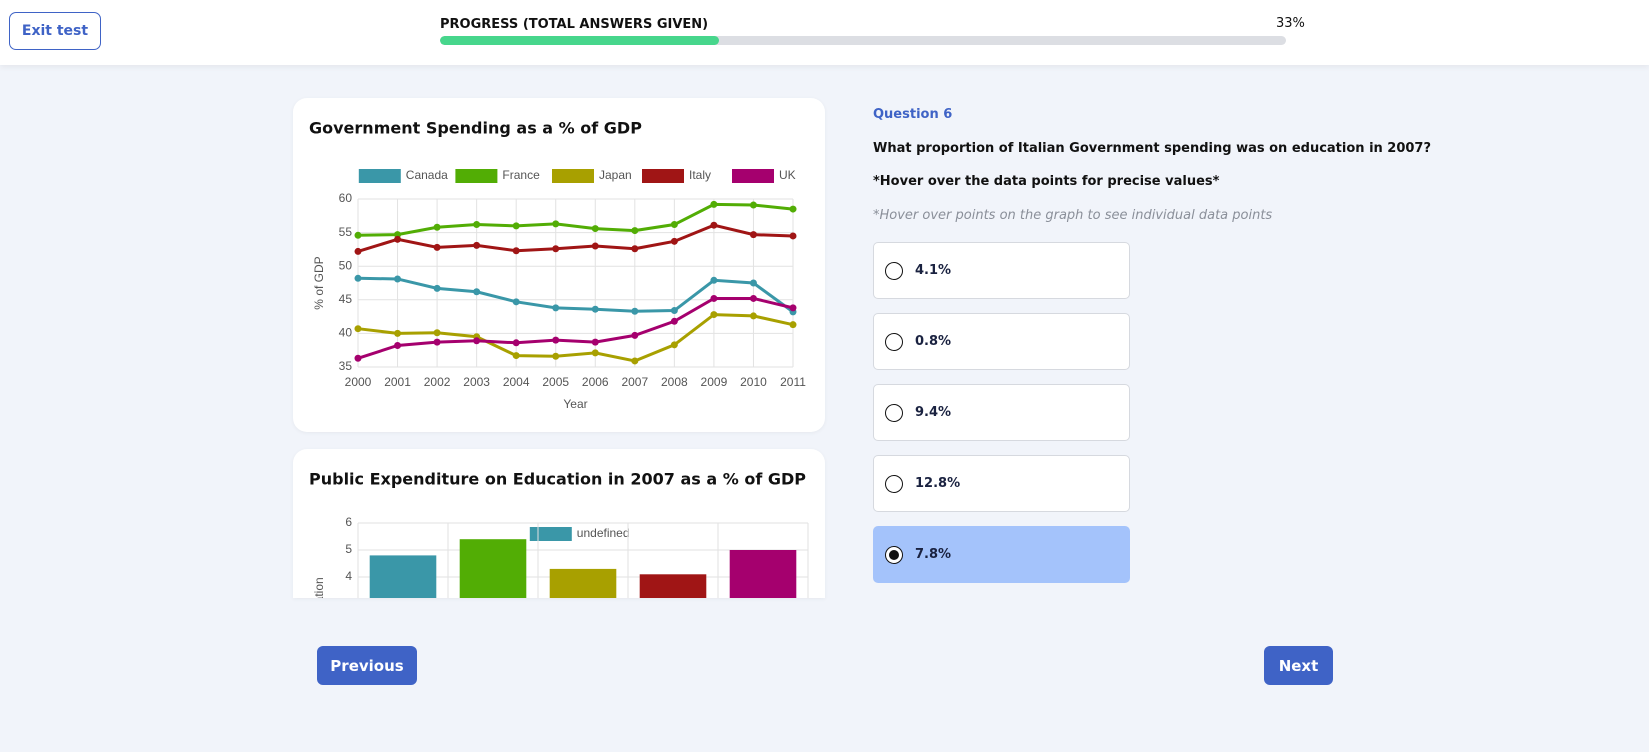 Image resolution: width=1649 pixels, height=752 pixels. I want to click on chart-title: Government Spending as a % of GDP, so click(475, 128).